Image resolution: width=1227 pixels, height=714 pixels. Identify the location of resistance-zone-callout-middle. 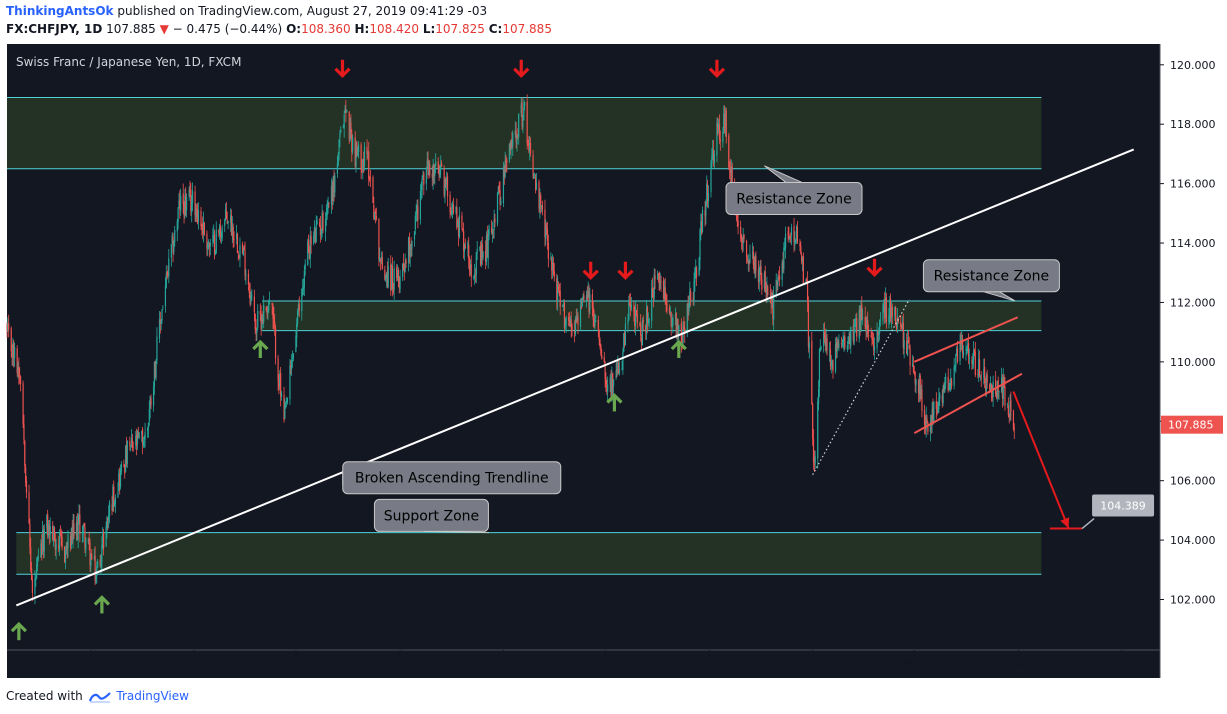
(991, 276).